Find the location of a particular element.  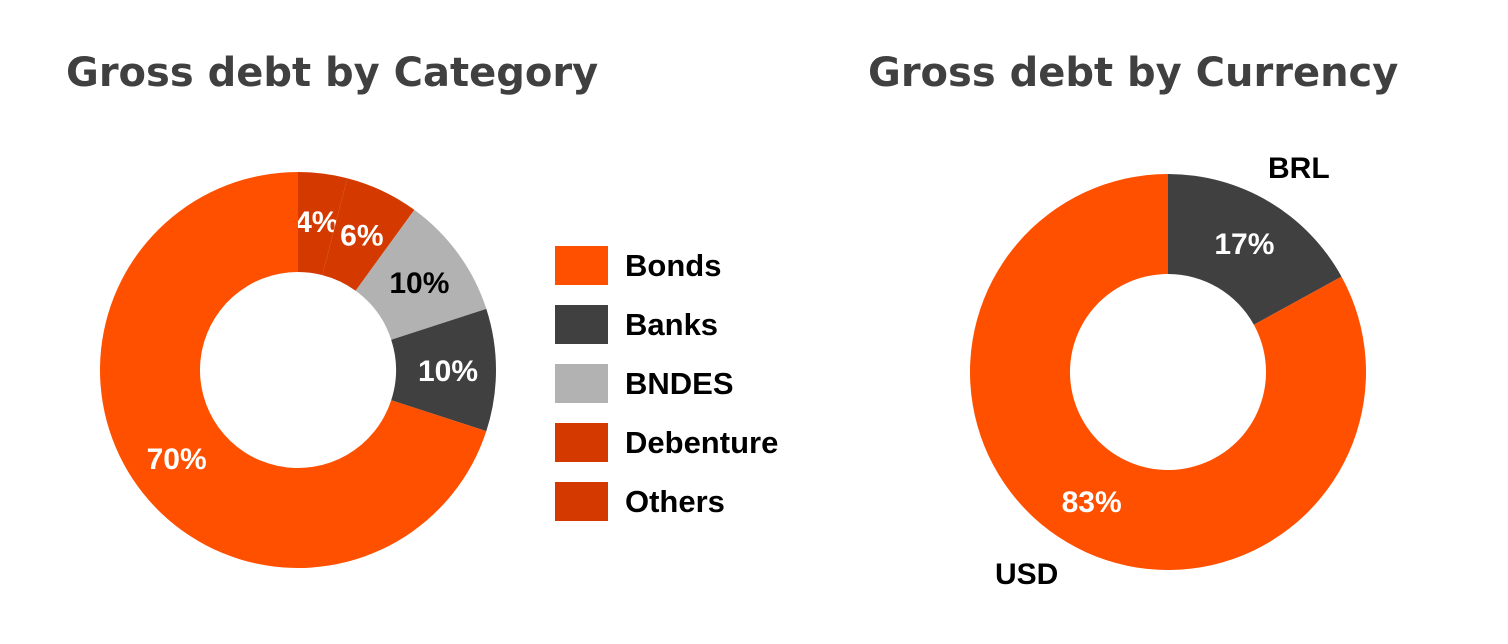

legend-label: Others is located at coordinates (675, 501).